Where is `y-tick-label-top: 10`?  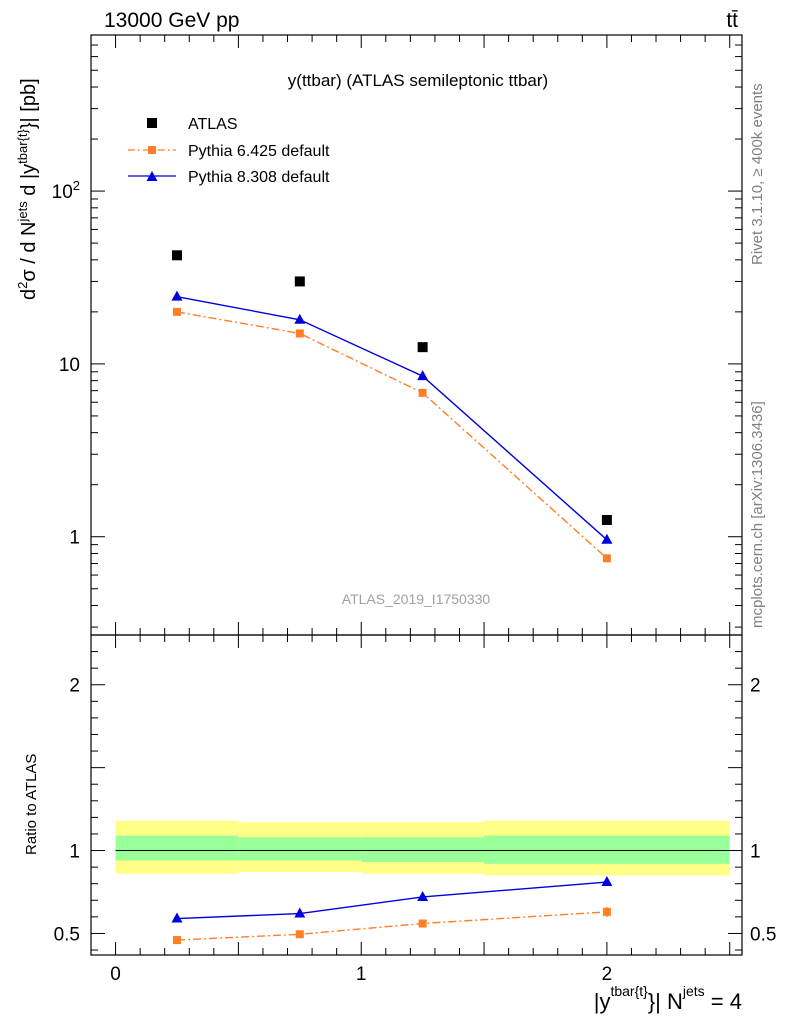
y-tick-label-top: 10 is located at coordinates (69, 365).